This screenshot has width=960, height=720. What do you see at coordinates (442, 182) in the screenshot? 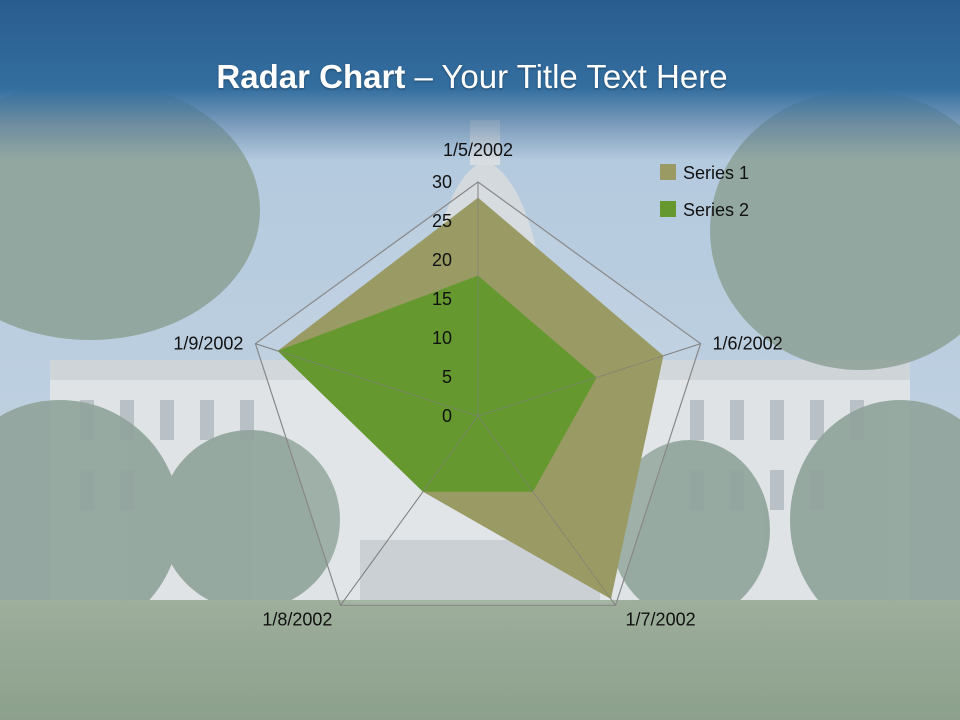
I see `radial-tick-label: 30` at bounding box center [442, 182].